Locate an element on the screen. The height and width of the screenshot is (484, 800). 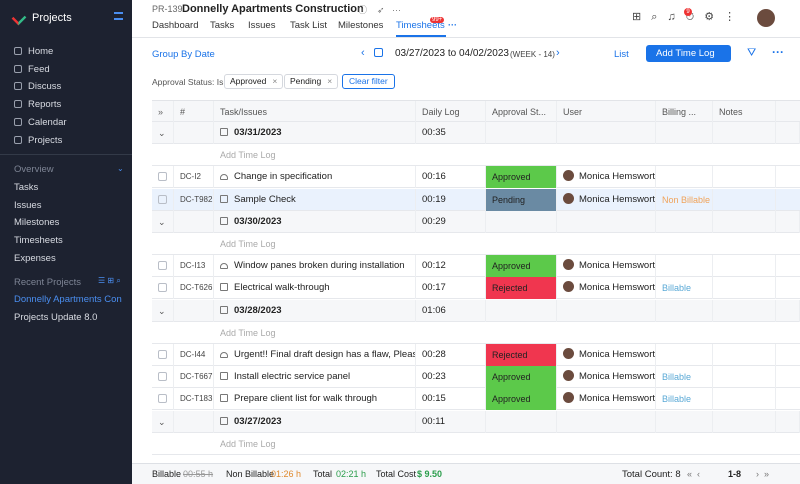
avatar is located at coordinates (766, 18).